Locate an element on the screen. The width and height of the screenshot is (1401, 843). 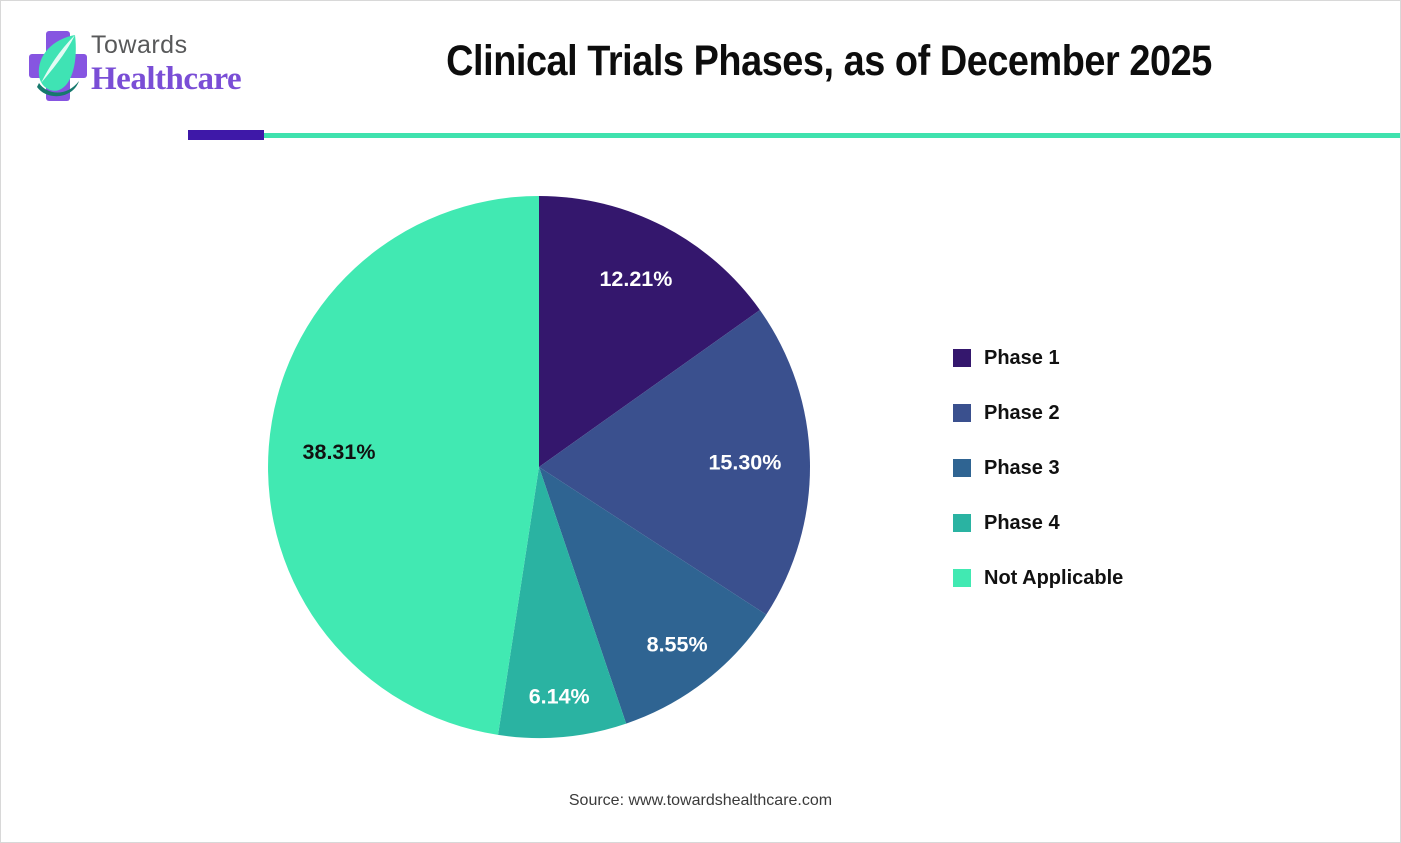
legend-item-phase-4: Phase 4 is located at coordinates (1038, 522).